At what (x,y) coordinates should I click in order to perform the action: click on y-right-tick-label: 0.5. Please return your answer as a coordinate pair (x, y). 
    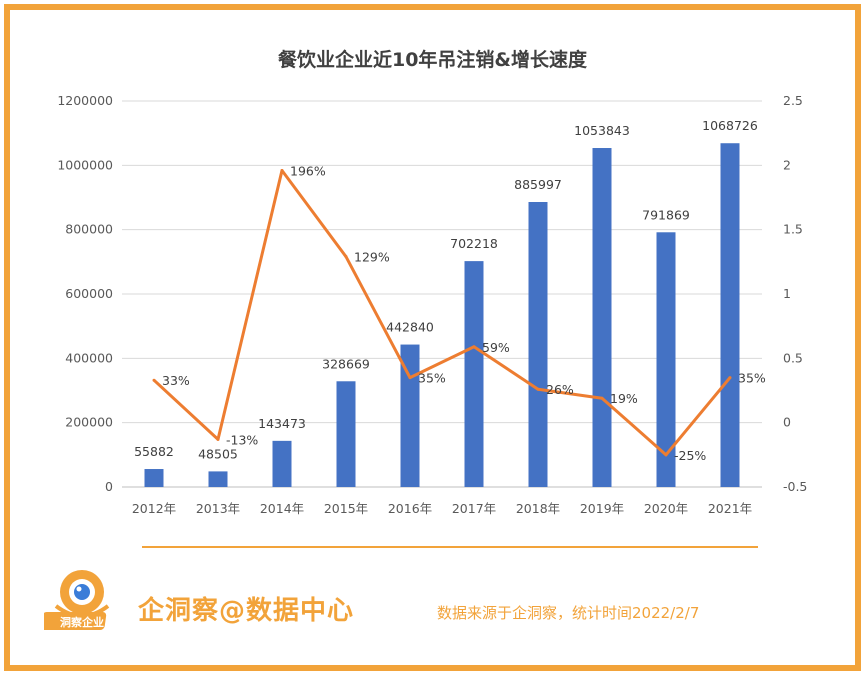
    Looking at the image, I should click on (793, 357).